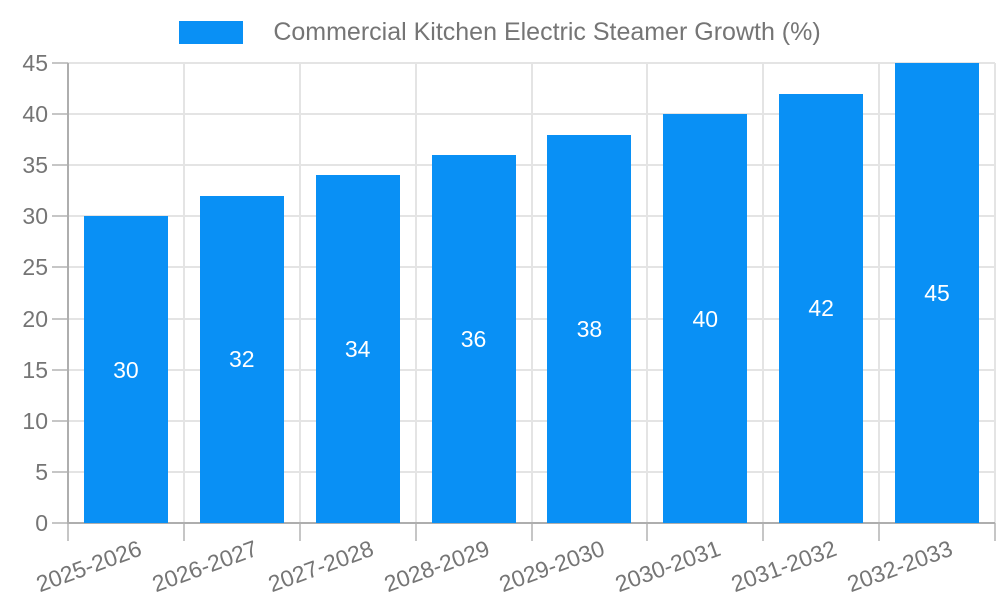  Describe the element at coordinates (436, 566) in the screenshot. I see `x-axis-tick-label: 2028-2029` at that location.